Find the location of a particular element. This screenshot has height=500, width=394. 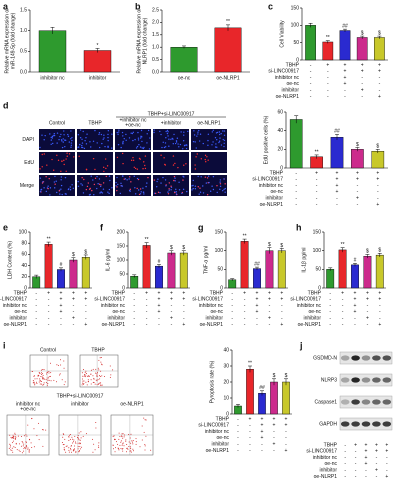

y-axis-label: TNF-α pg/ml is located at coordinates (206, 260).